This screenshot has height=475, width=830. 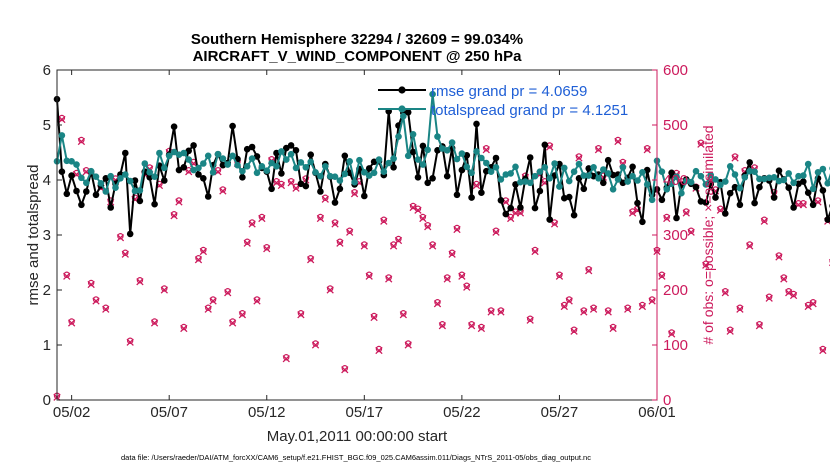 I want to click on y-tick-label-left: 6, so click(x=47, y=70).